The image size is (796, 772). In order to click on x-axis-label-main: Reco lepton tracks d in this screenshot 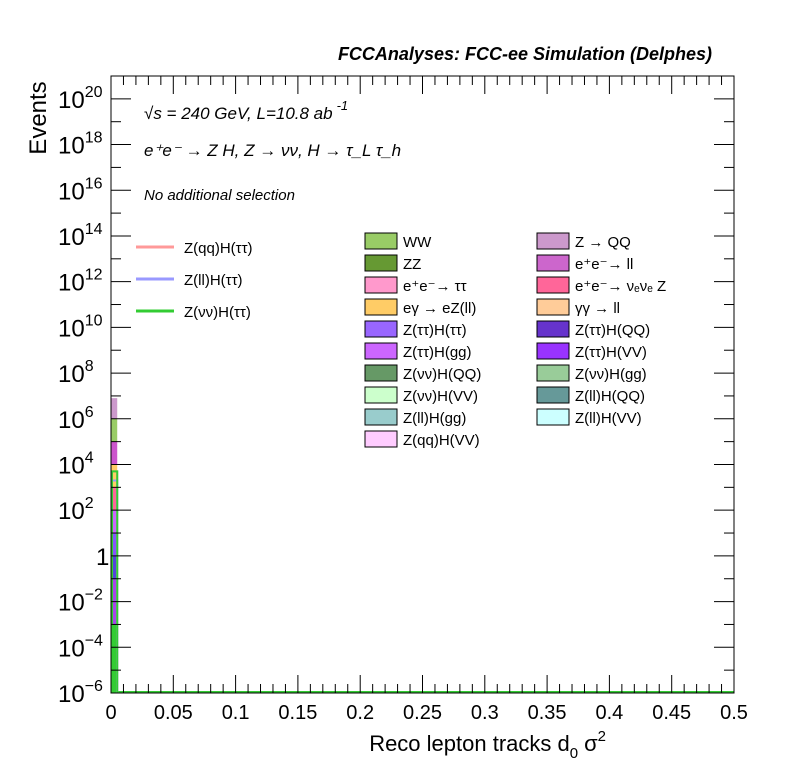, I will do `click(469, 743)`.